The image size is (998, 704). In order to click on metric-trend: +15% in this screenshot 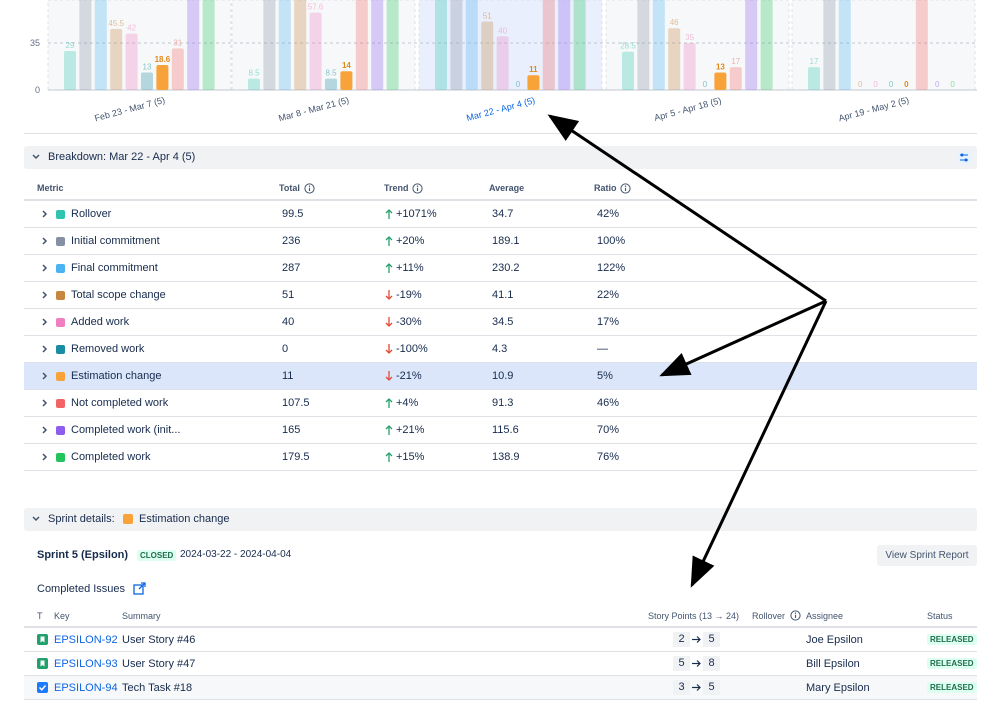, I will do `click(410, 457)`.